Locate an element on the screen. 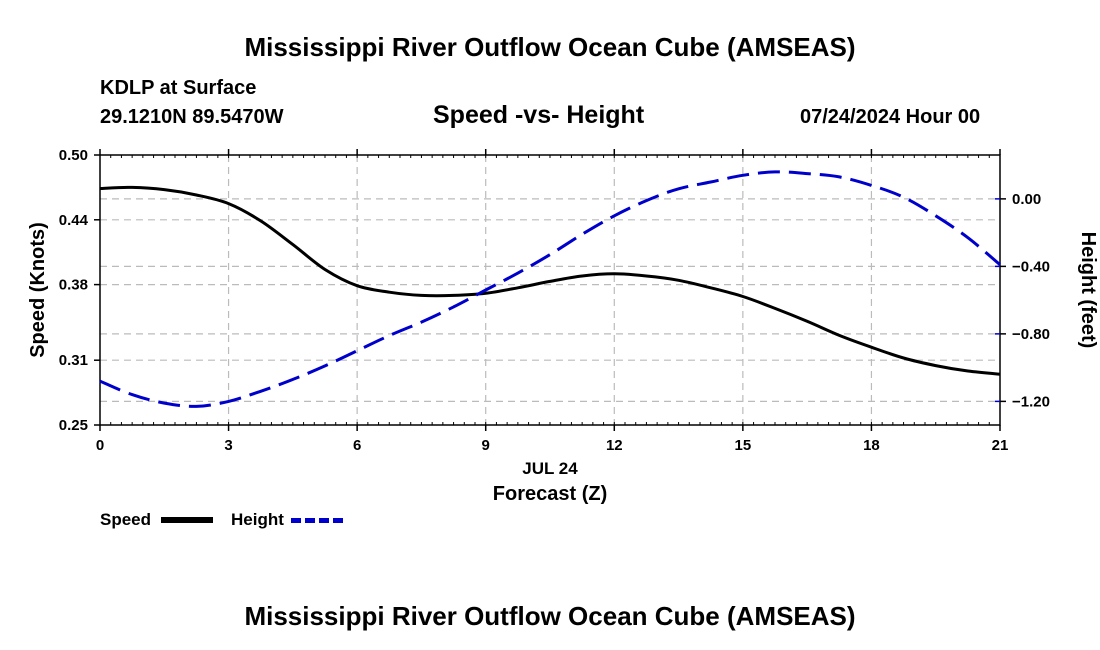  y-tick-label-right: −0.80 is located at coordinates (1031, 334).